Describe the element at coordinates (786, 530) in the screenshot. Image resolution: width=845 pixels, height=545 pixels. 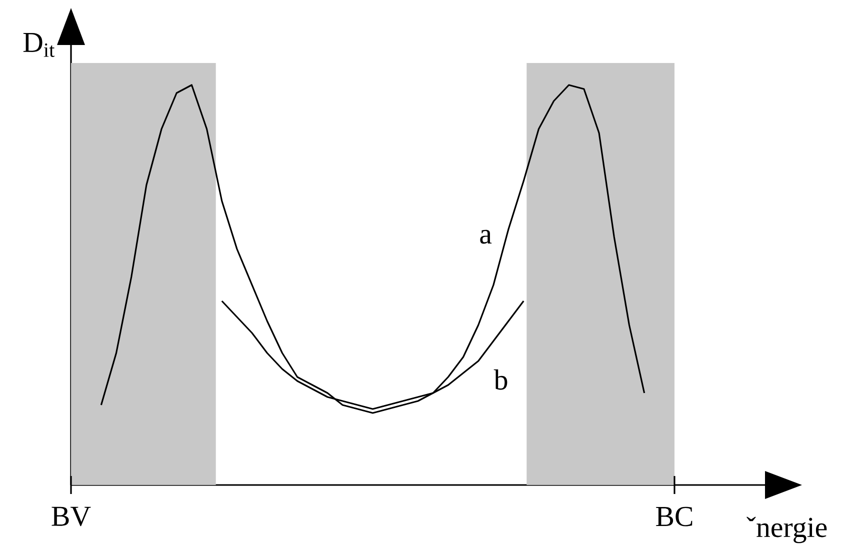
I see `x-axis-title: ˇnergie` at that location.